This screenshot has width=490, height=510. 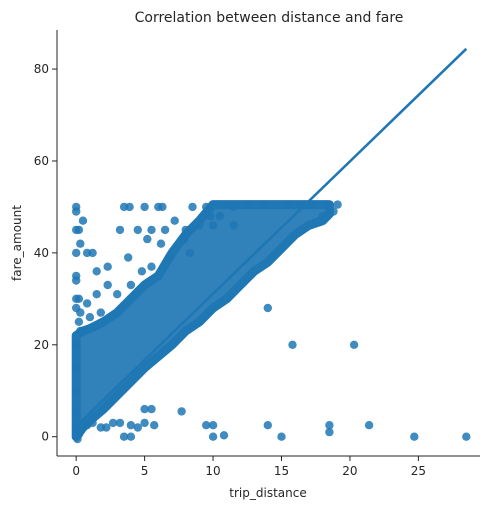 What do you see at coordinates (212, 471) in the screenshot?
I see `x-tick-label: 10` at bounding box center [212, 471].